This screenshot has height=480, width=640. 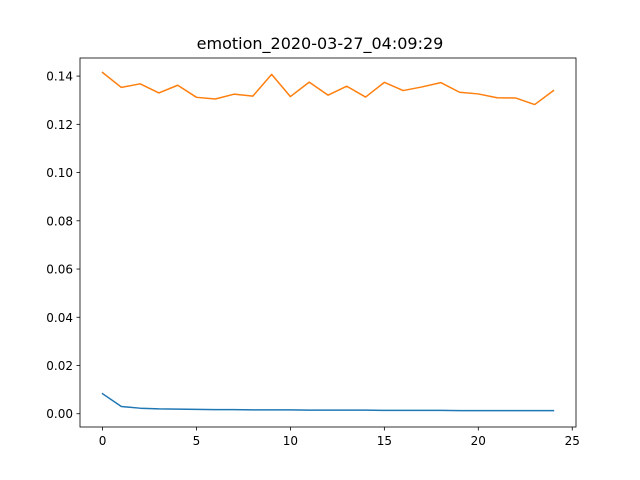 What do you see at coordinates (59, 270) in the screenshot?
I see `y-tick-label: 0.06` at bounding box center [59, 270].